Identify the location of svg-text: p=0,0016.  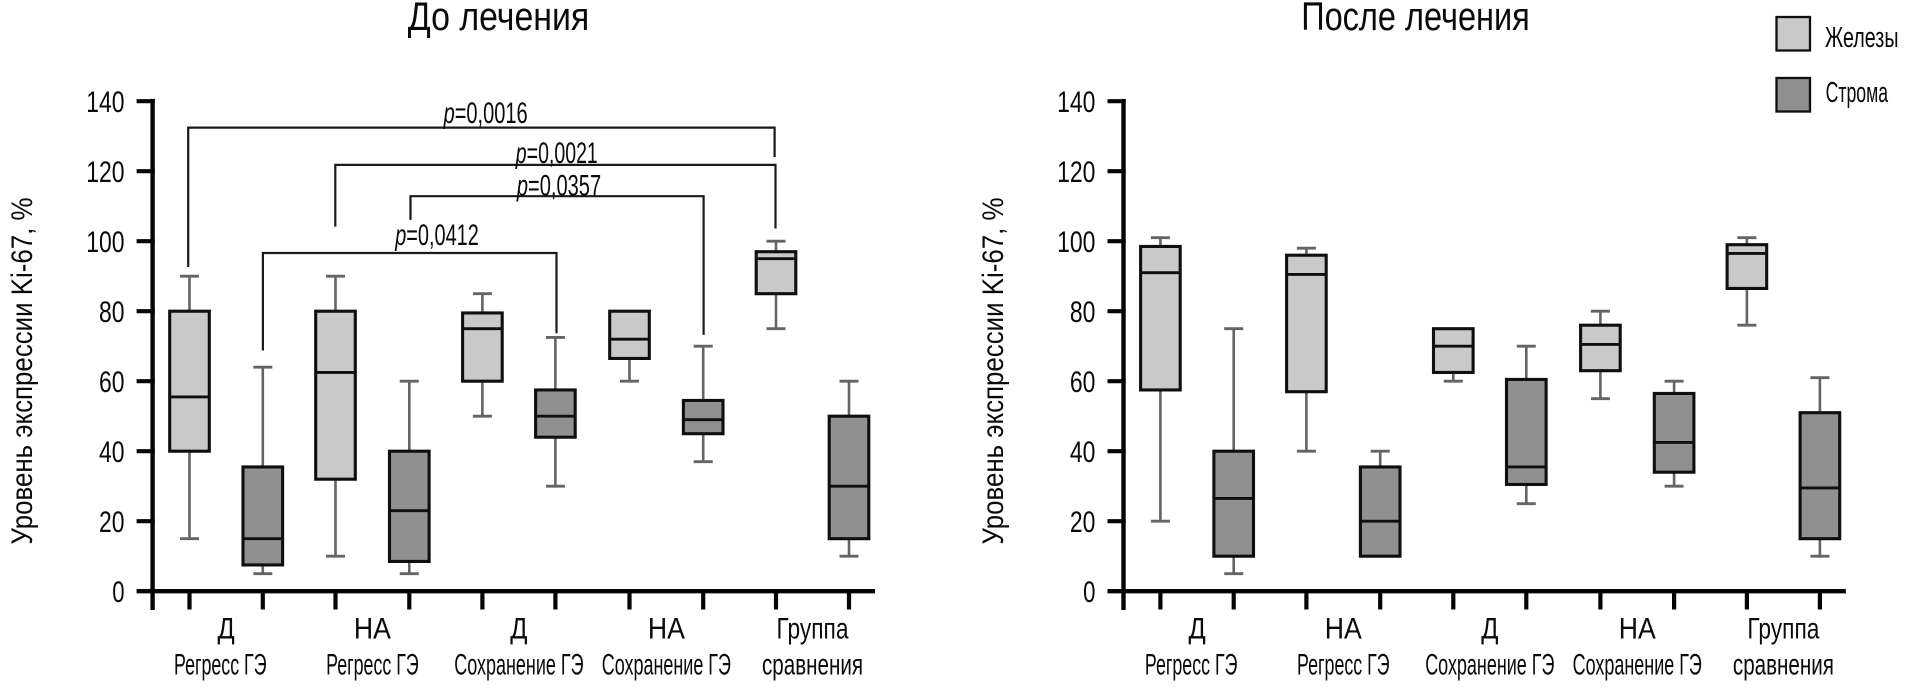
(485, 113).